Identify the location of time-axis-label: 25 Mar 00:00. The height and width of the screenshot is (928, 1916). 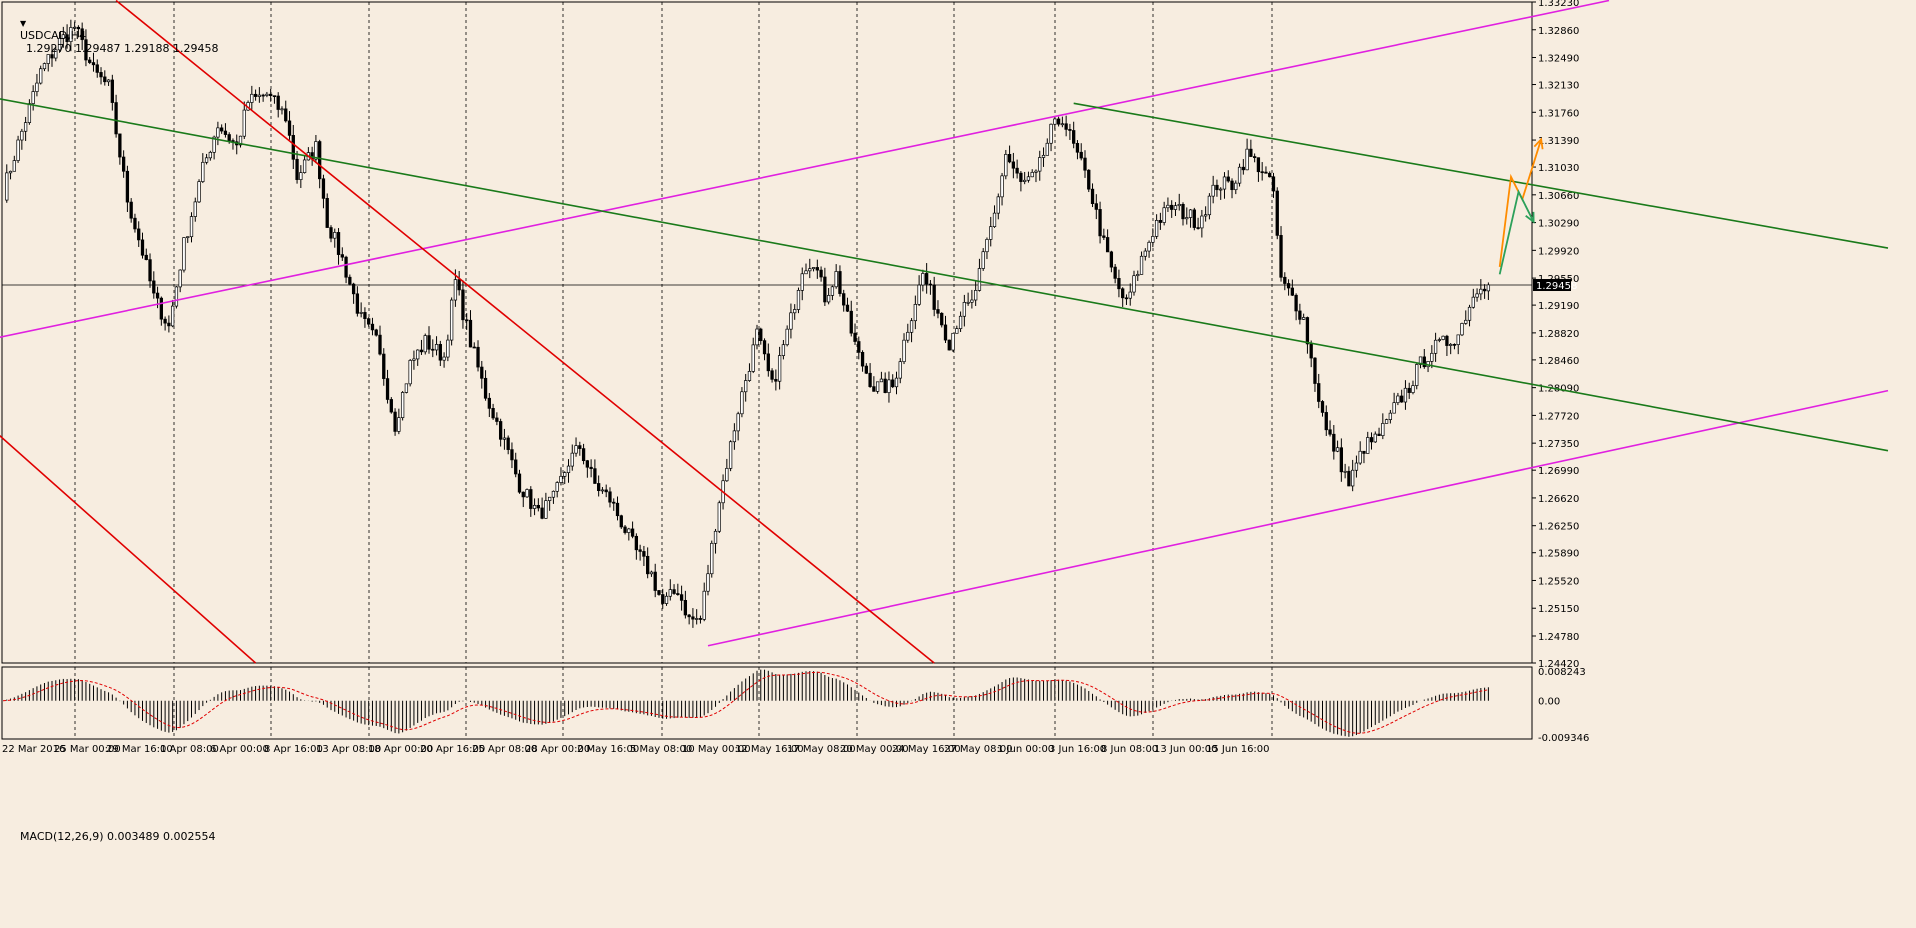
(87, 749).